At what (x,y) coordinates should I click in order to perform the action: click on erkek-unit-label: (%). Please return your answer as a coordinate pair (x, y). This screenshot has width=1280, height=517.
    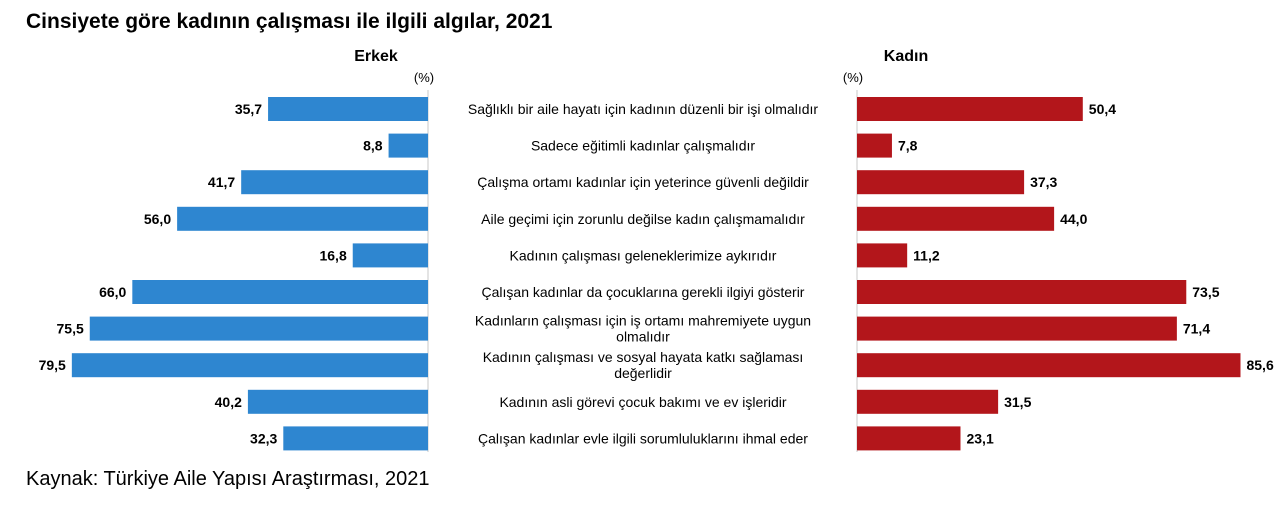
    Looking at the image, I should click on (424, 77).